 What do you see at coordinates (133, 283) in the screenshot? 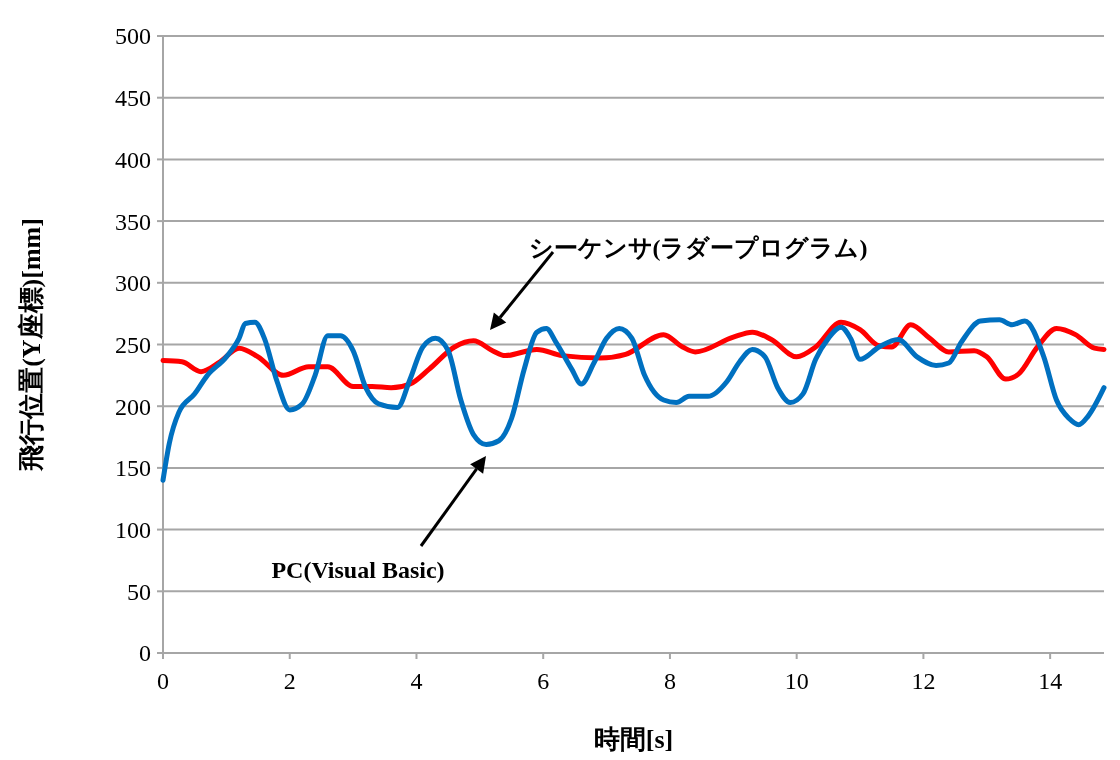
I see `y-tick-label: 300` at bounding box center [133, 283].